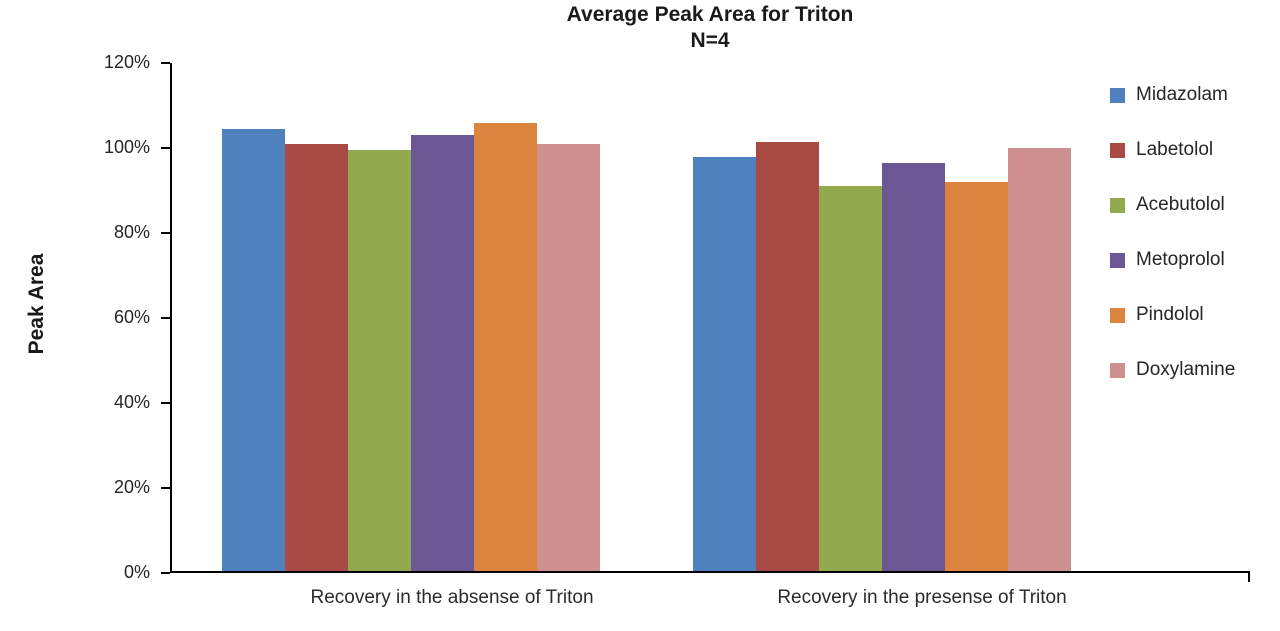 This screenshot has width=1280, height=631. What do you see at coordinates (1039, 359) in the screenshot?
I see `bar-doxylamine-cat2` at bounding box center [1039, 359].